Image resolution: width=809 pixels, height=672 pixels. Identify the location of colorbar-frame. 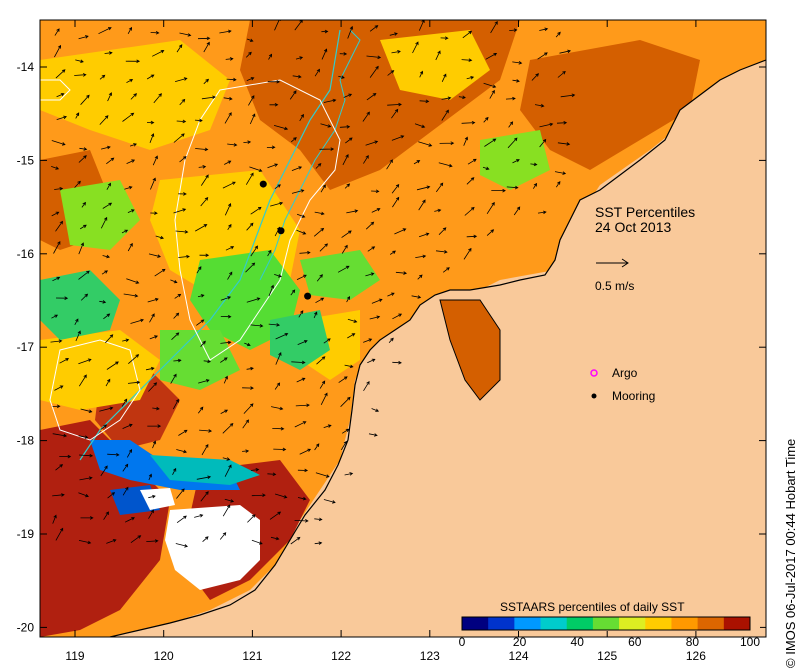
(606, 623).